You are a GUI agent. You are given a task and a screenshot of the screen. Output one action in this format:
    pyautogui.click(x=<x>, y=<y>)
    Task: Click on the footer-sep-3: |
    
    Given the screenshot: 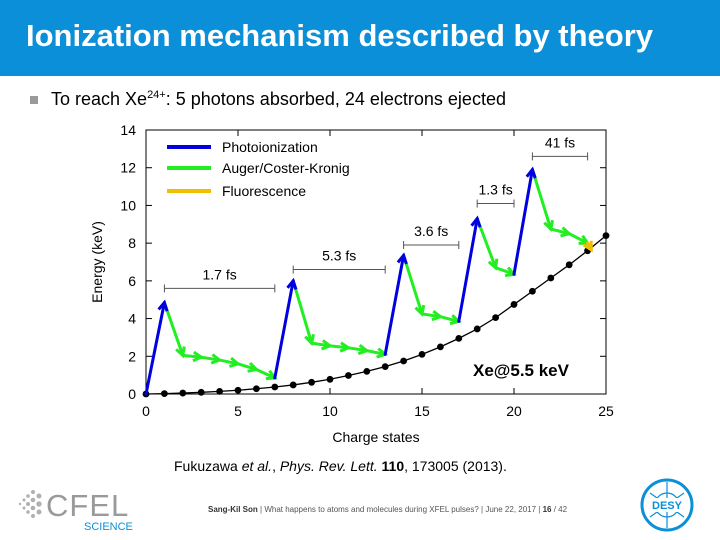 What is the action you would take?
    pyautogui.click(x=539, y=509)
    